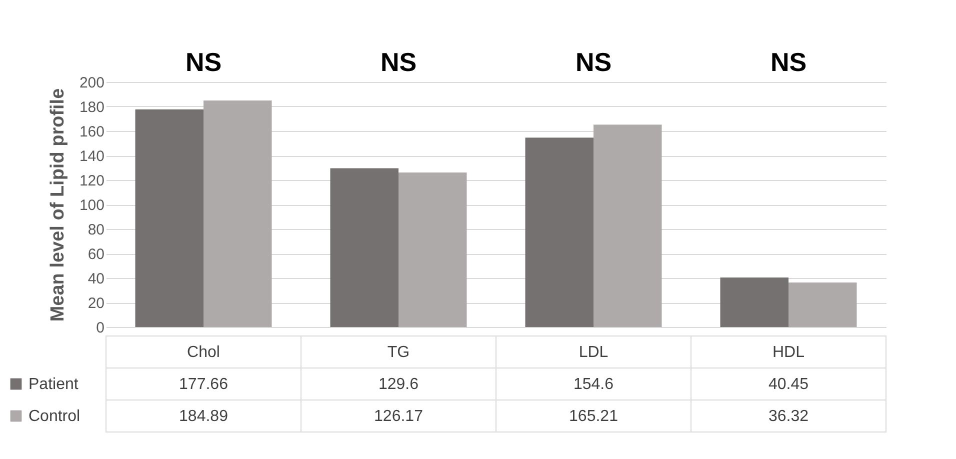 This screenshot has height=459, width=956. I want to click on y-tick-label: 160, so click(91, 132).